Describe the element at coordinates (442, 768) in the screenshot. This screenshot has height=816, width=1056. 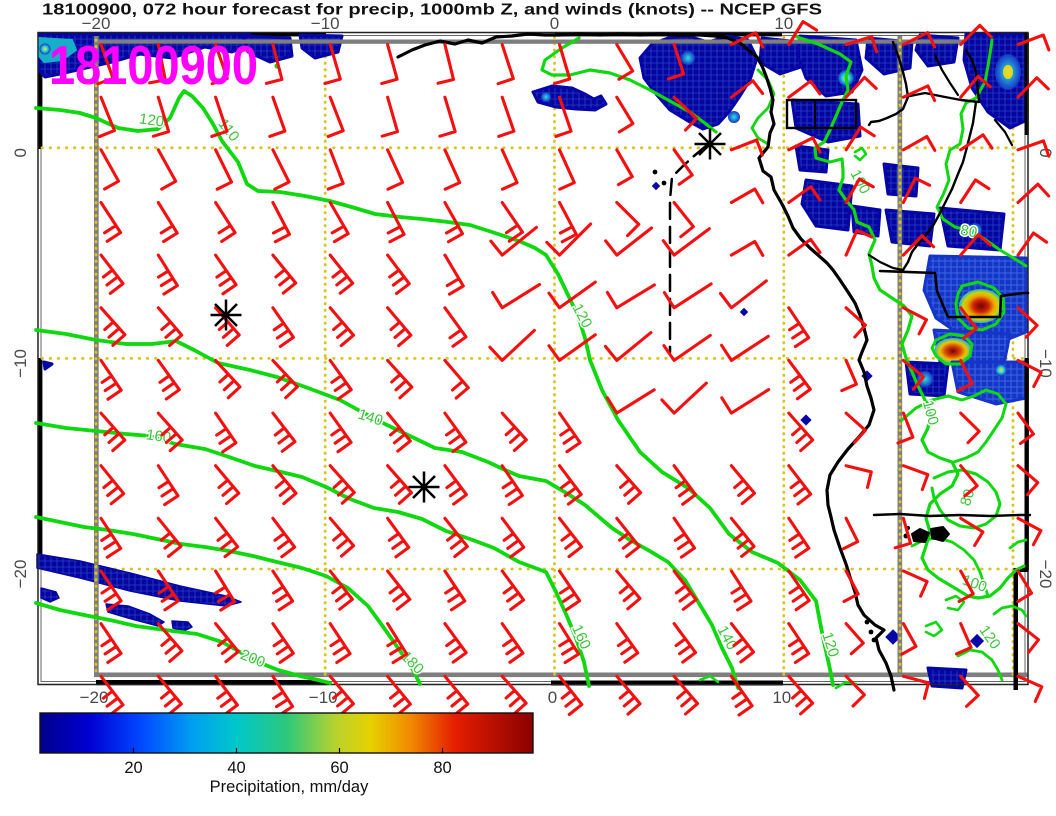
I see `svg-text: 80` at that location.